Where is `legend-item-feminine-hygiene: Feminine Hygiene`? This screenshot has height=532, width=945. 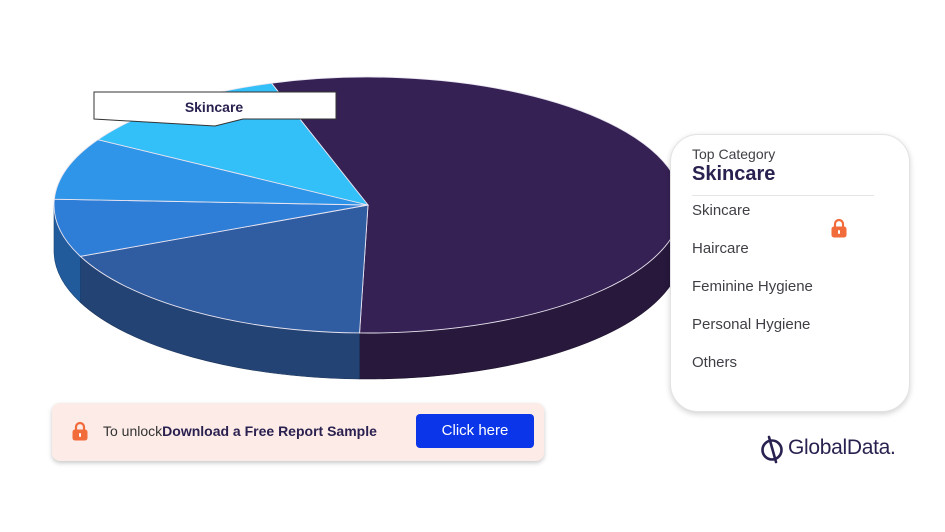 legend-item-feminine-hygiene: Feminine Hygiene is located at coordinates (752, 286).